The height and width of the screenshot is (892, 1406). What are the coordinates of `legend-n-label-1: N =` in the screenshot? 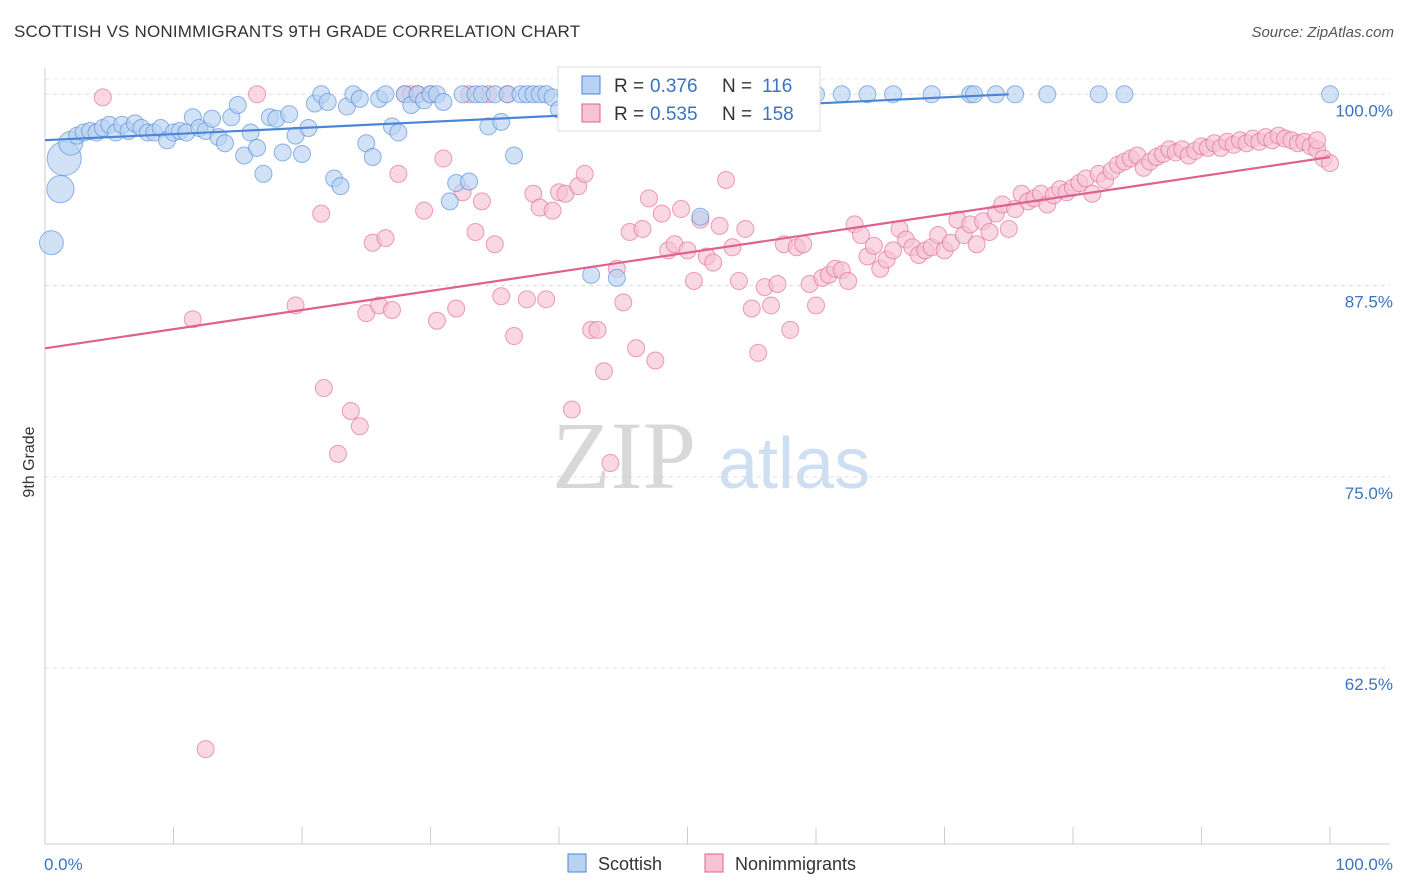 It's located at (737, 86).